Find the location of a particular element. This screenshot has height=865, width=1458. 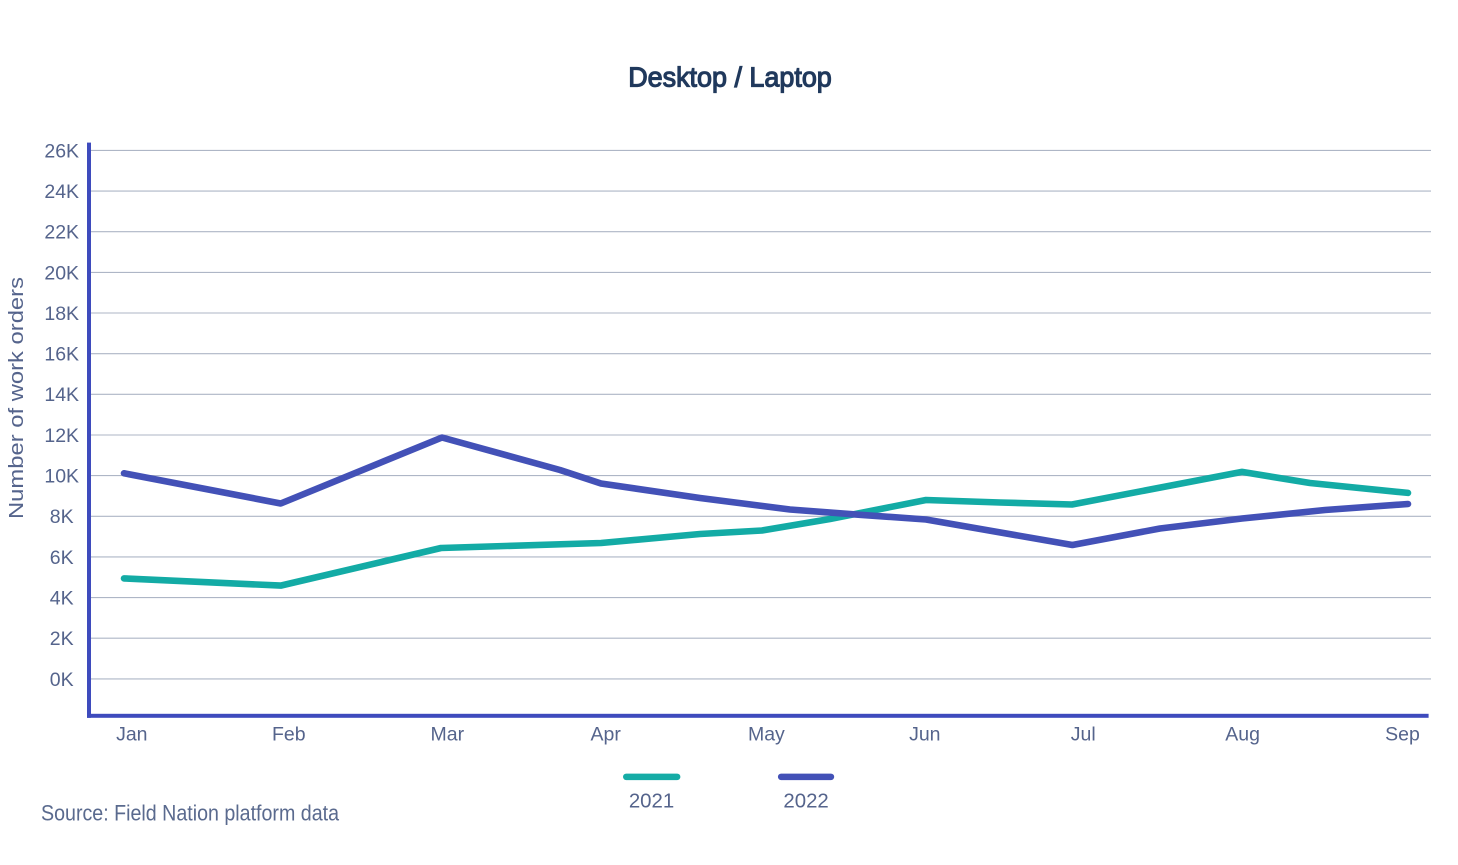

svg-text: Desktop / Laptop is located at coordinates (730, 77).